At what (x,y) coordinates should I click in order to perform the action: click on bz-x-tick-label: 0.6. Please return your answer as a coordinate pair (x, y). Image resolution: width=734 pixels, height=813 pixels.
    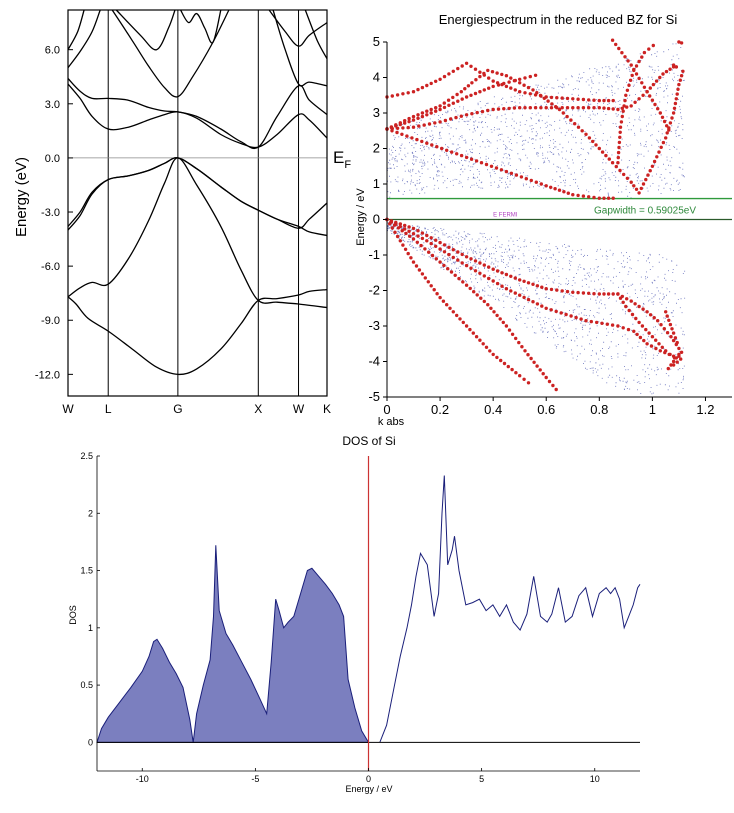
    Looking at the image, I should click on (546, 409).